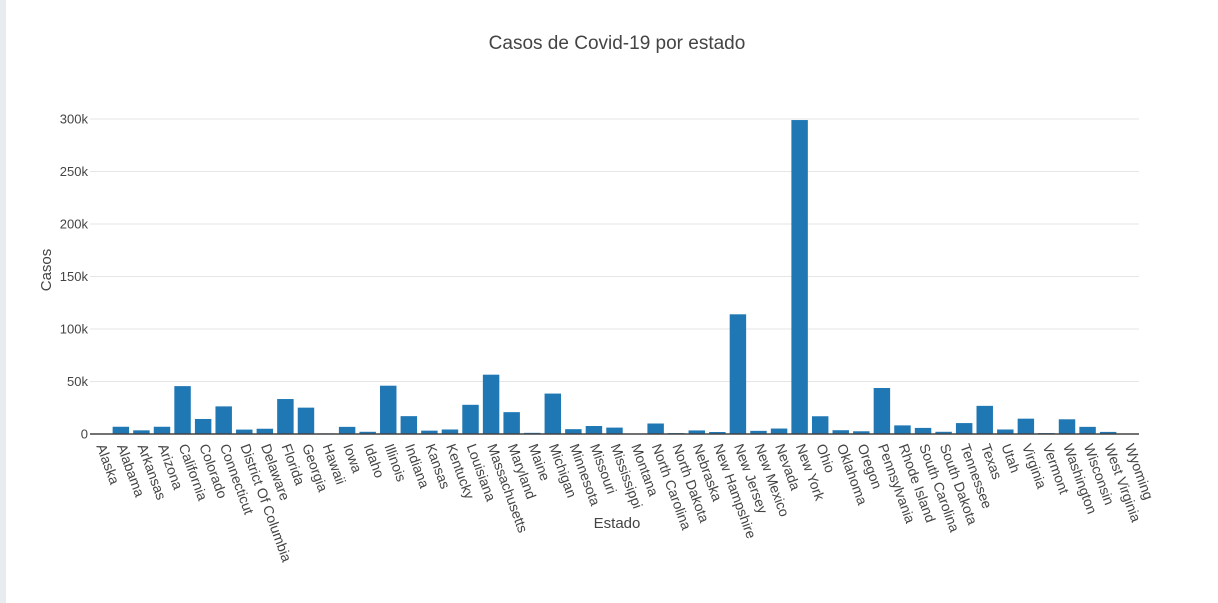  I want to click on y-tick-label: 50k, so click(77, 381).